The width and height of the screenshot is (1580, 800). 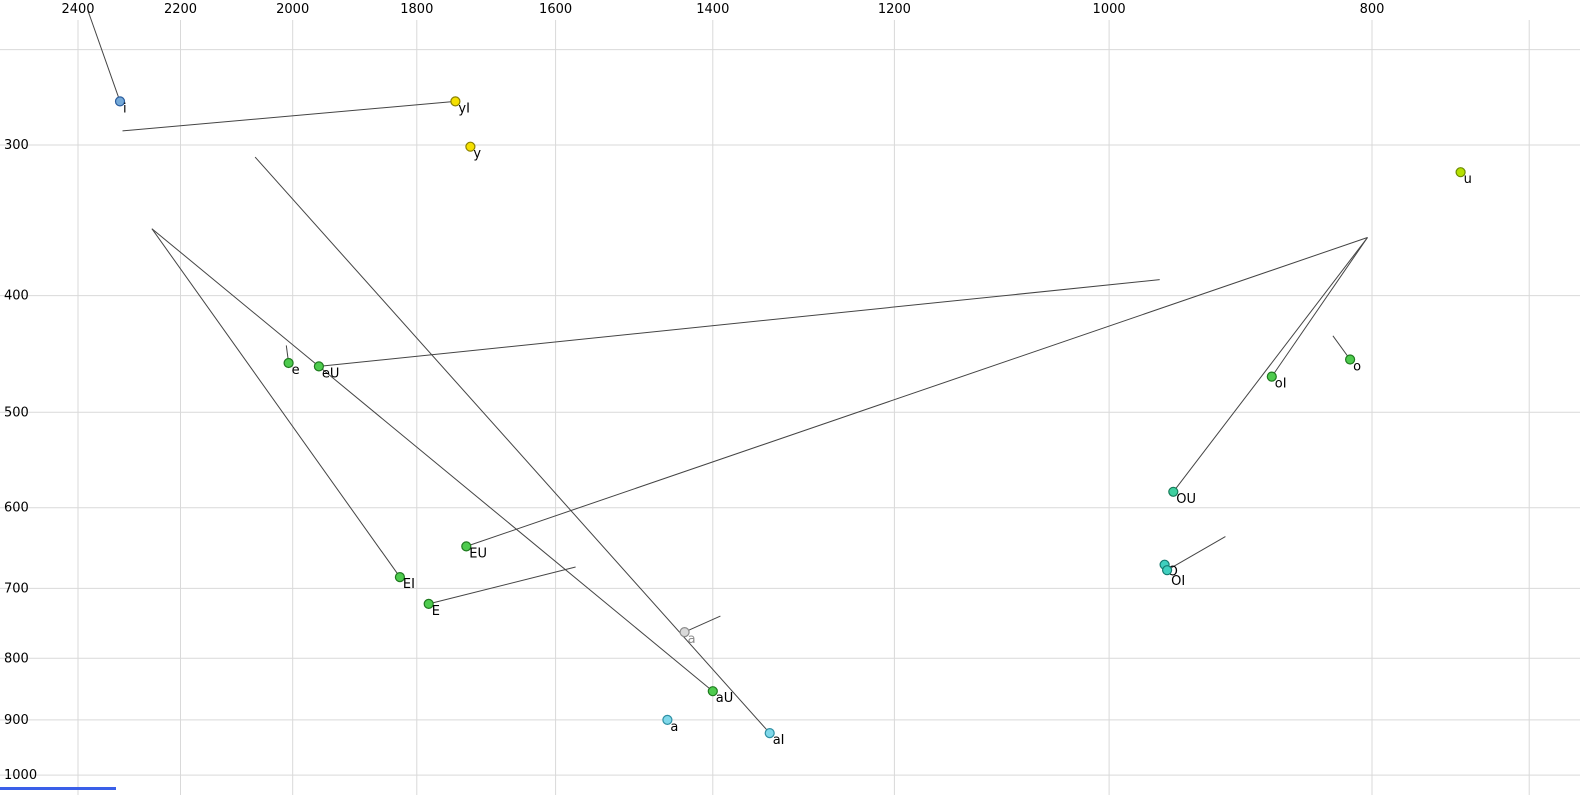 I want to click on trajectory-E, so click(x=502, y=585).